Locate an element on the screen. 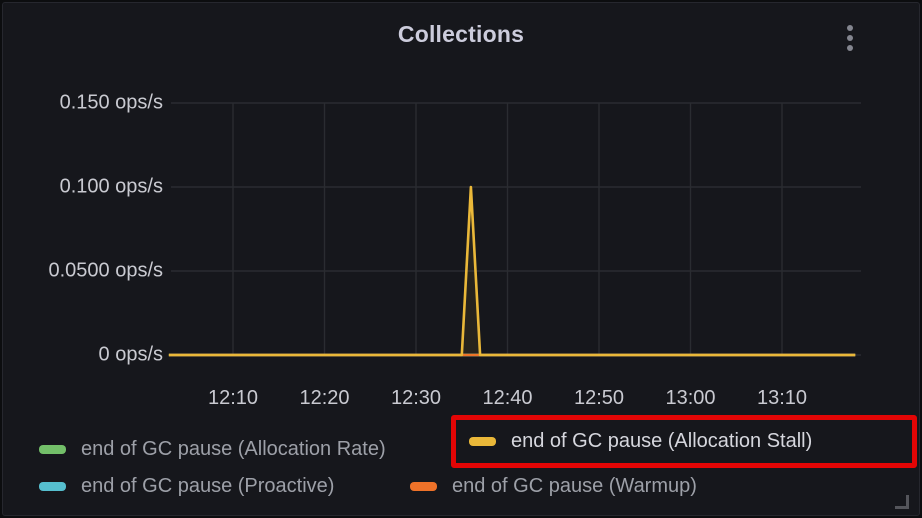 The image size is (922, 518). x-axis-tick-label: 12:10 is located at coordinates (233, 398).